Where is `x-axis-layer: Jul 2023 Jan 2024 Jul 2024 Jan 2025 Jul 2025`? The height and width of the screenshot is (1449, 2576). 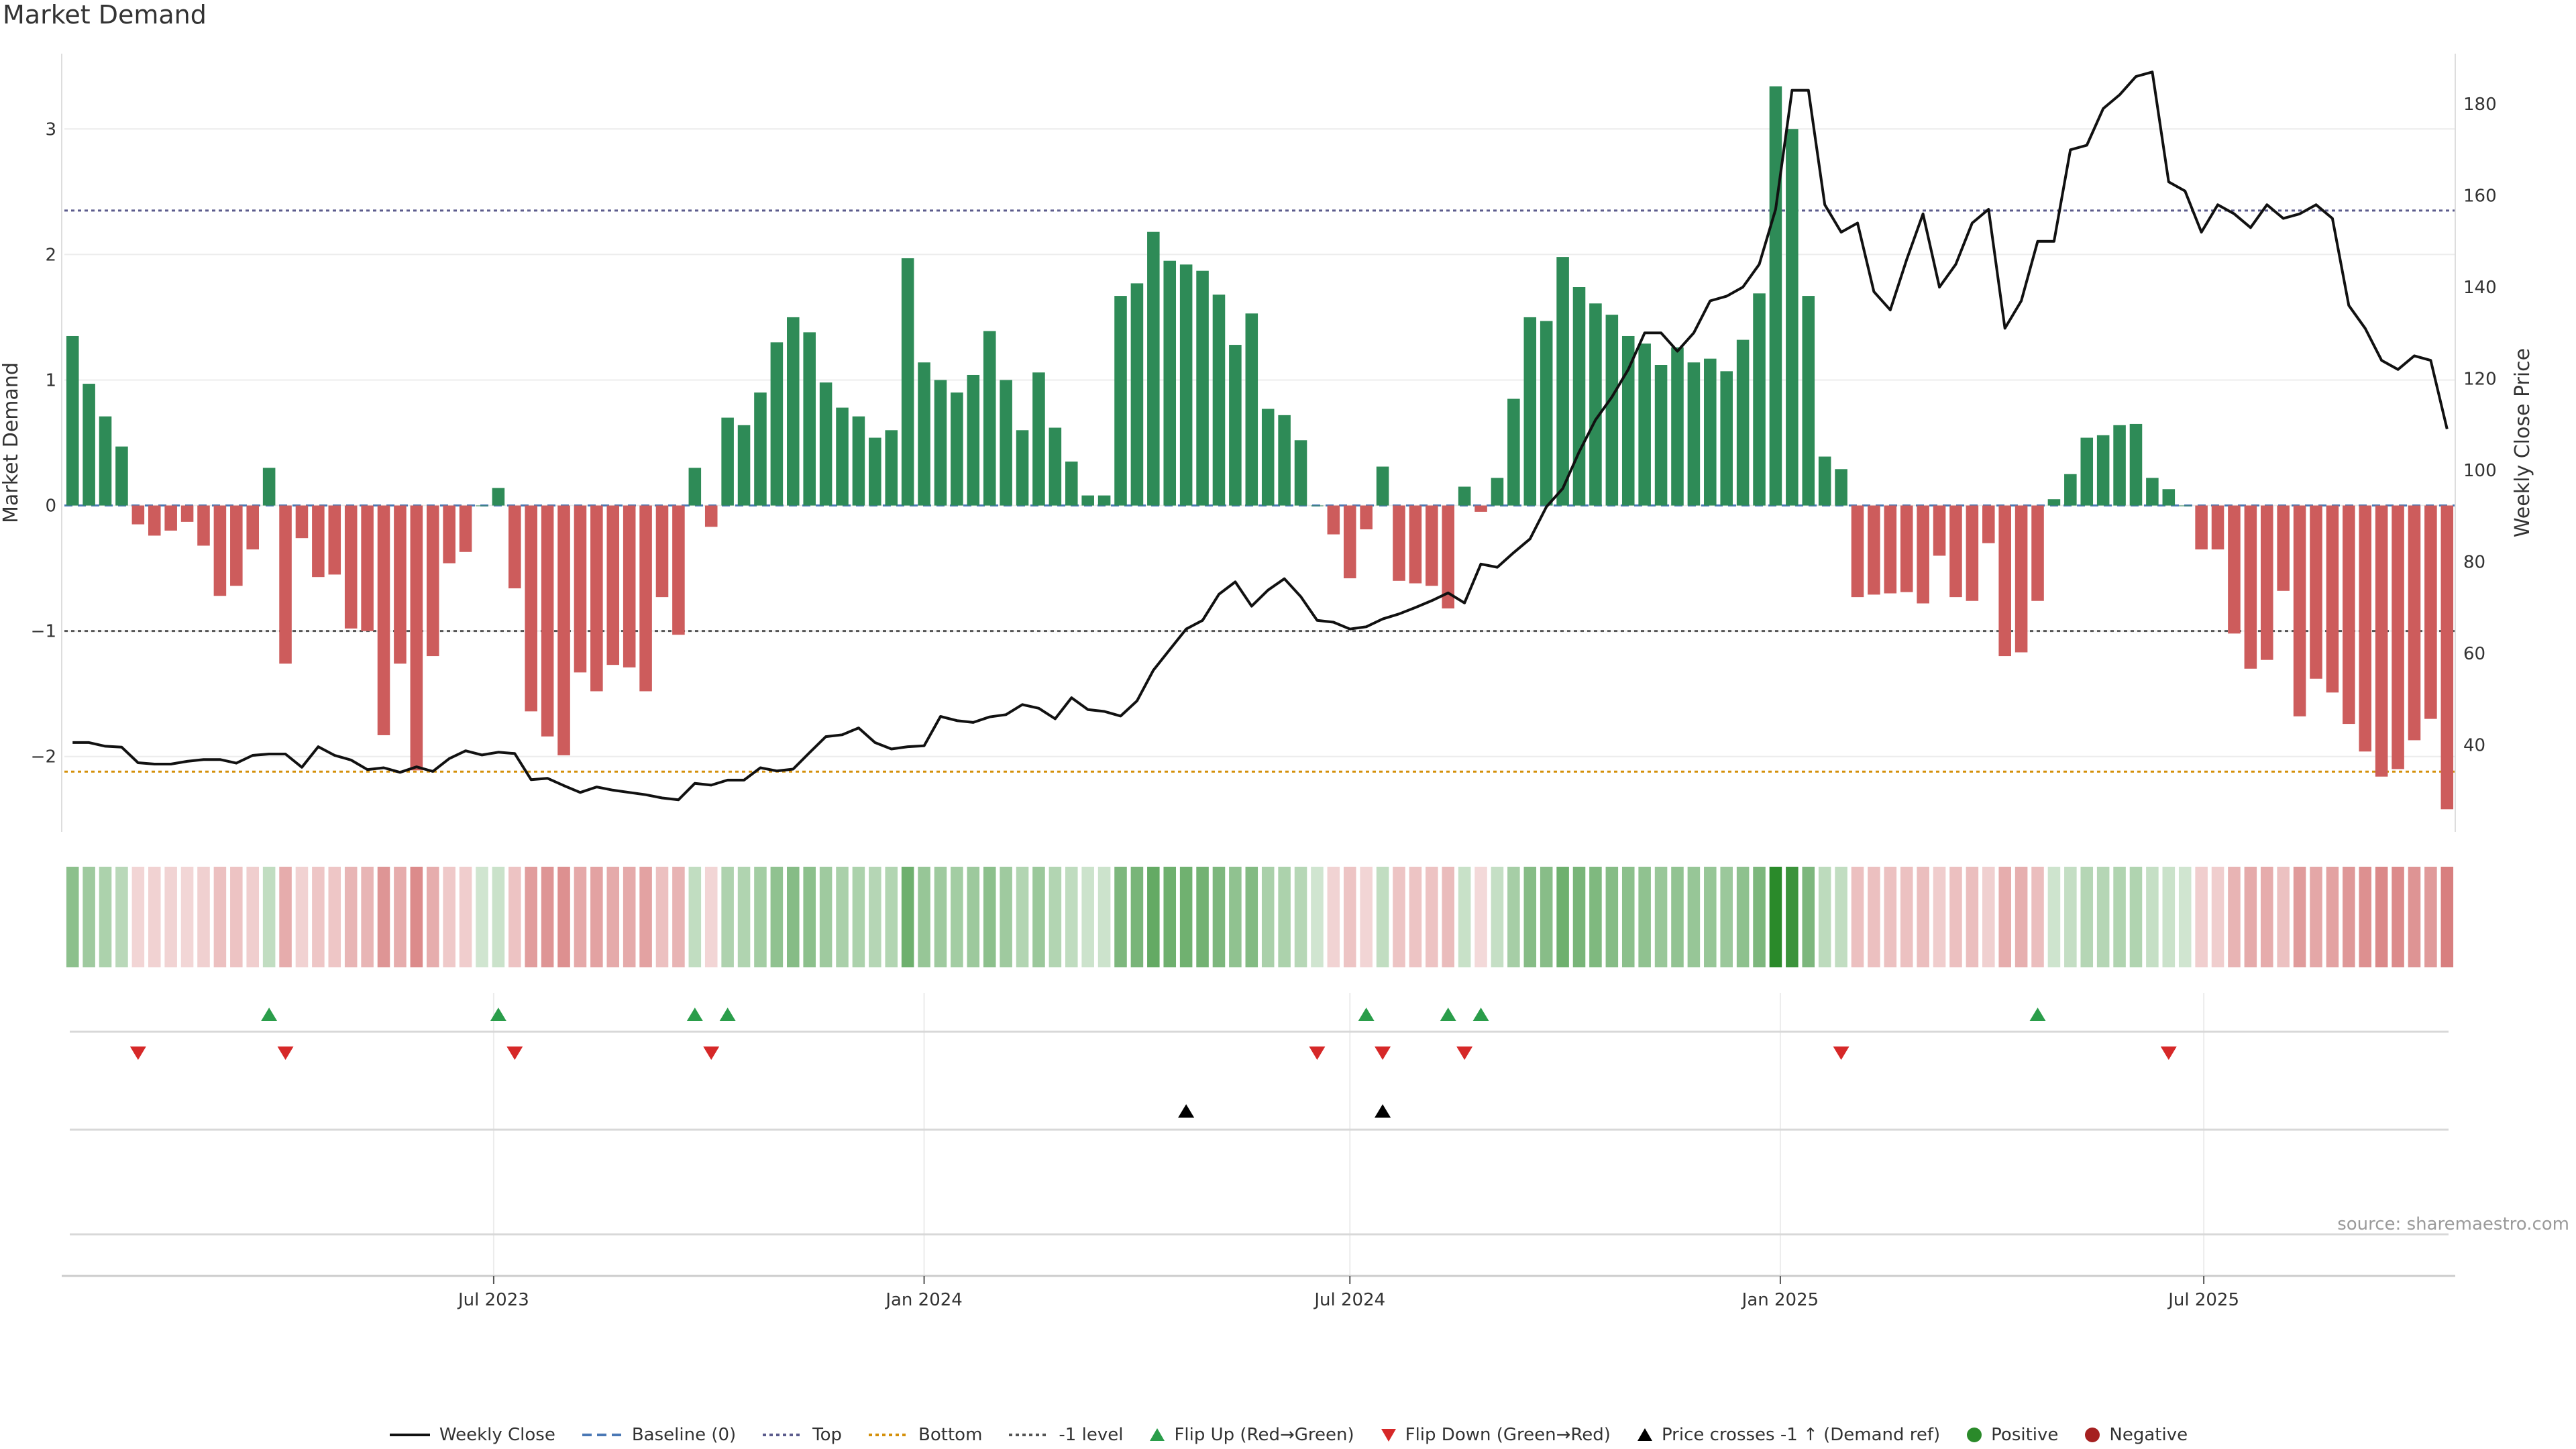
x-axis-layer: Jul 2023 Jan 2024 Jul 2024 Jan 2025 Jul 2025 is located at coordinates (1258, 1292).